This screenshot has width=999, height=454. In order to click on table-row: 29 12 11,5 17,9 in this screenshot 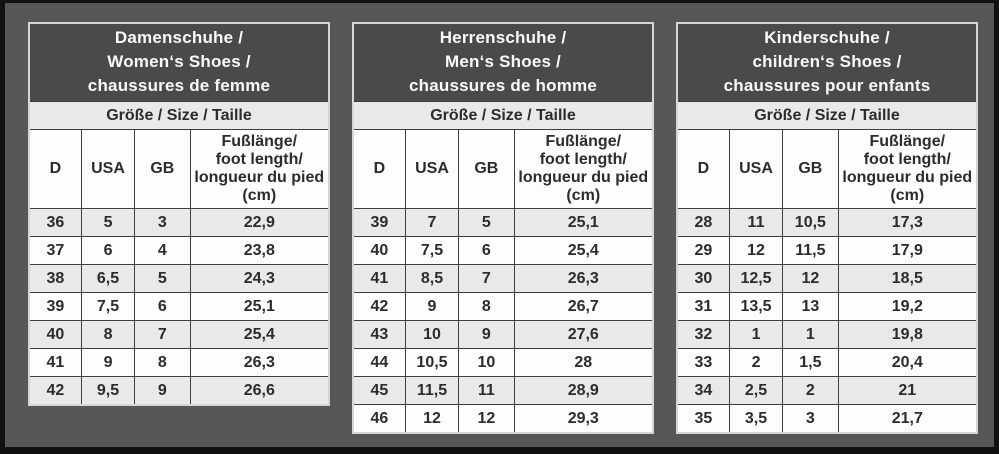, I will do `click(827, 250)`.